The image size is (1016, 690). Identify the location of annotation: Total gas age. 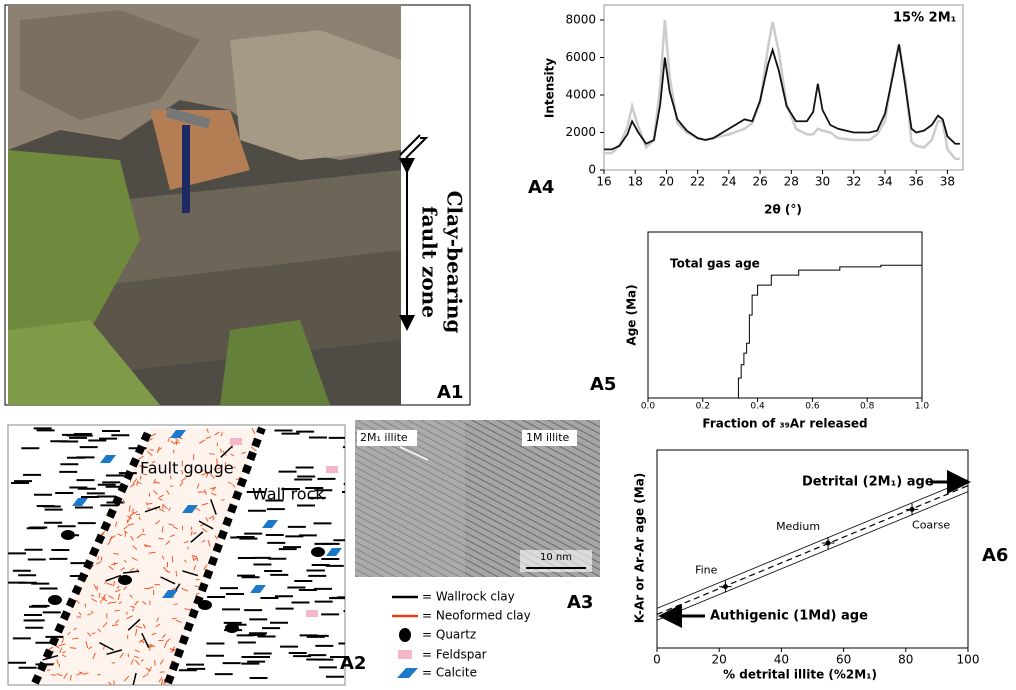
(715, 264).